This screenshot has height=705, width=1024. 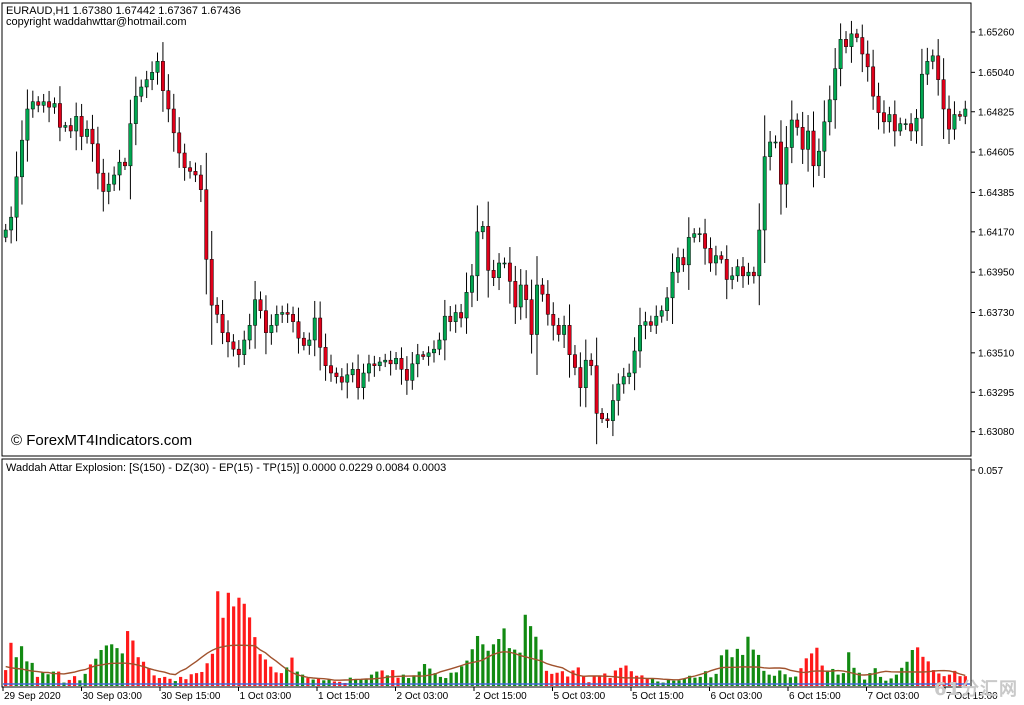 I want to click on time-tick-label: 29 Sep 2020, so click(x=32, y=696).